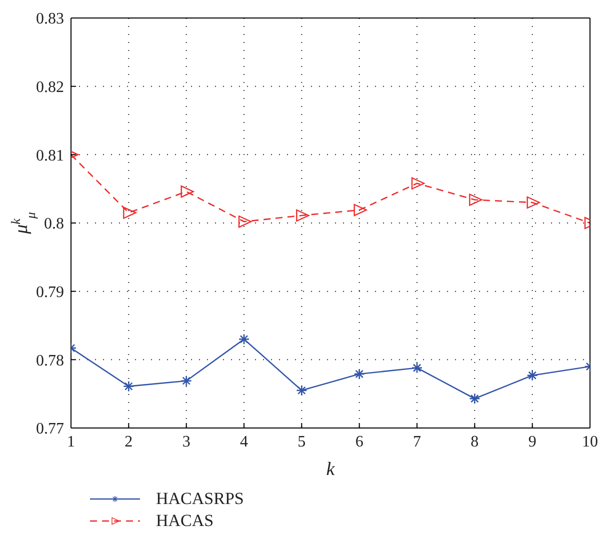 Image resolution: width=611 pixels, height=552 pixels. What do you see at coordinates (532, 441) in the screenshot?
I see `x-tick-label: 9` at bounding box center [532, 441].